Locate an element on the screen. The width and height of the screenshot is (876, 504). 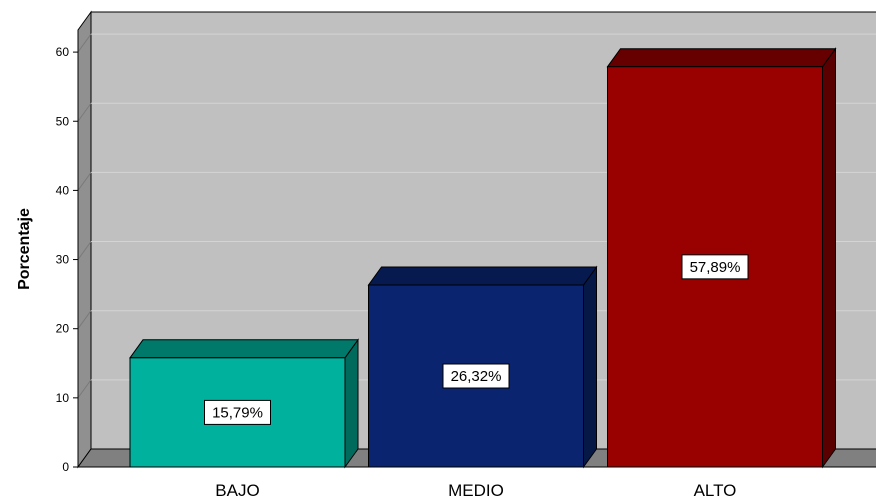
x-tick-label: MEDIO is located at coordinates (476, 490).